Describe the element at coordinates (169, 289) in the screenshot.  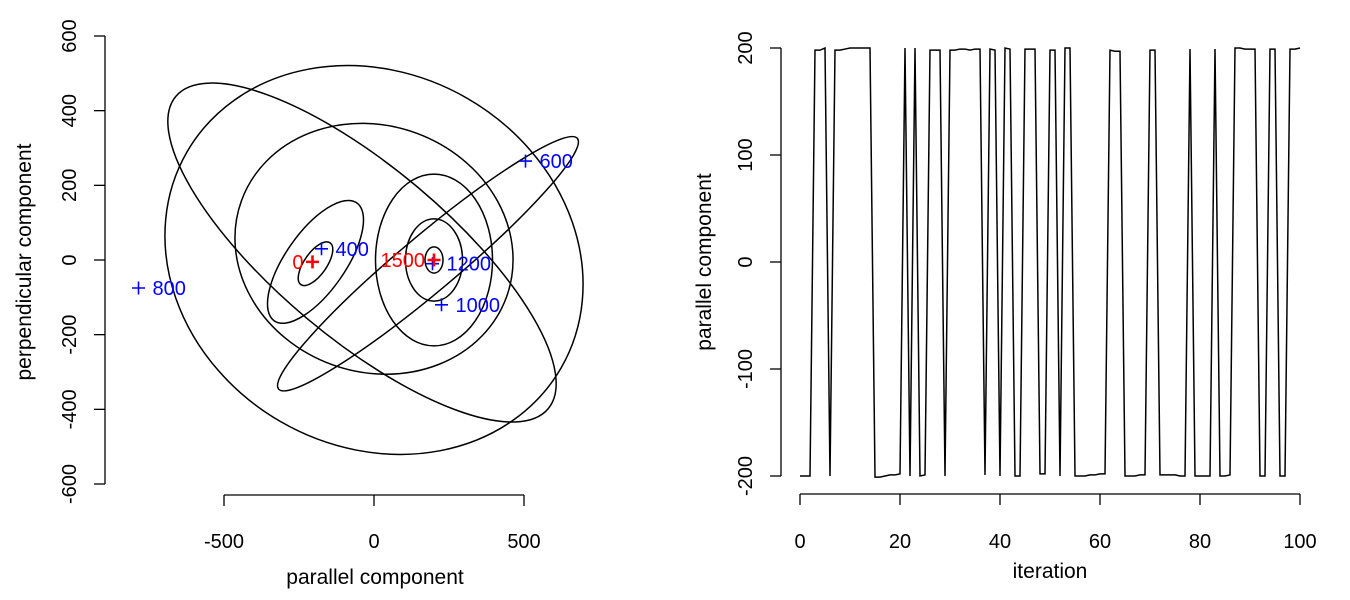
I see `marker-label-800: 800` at that location.